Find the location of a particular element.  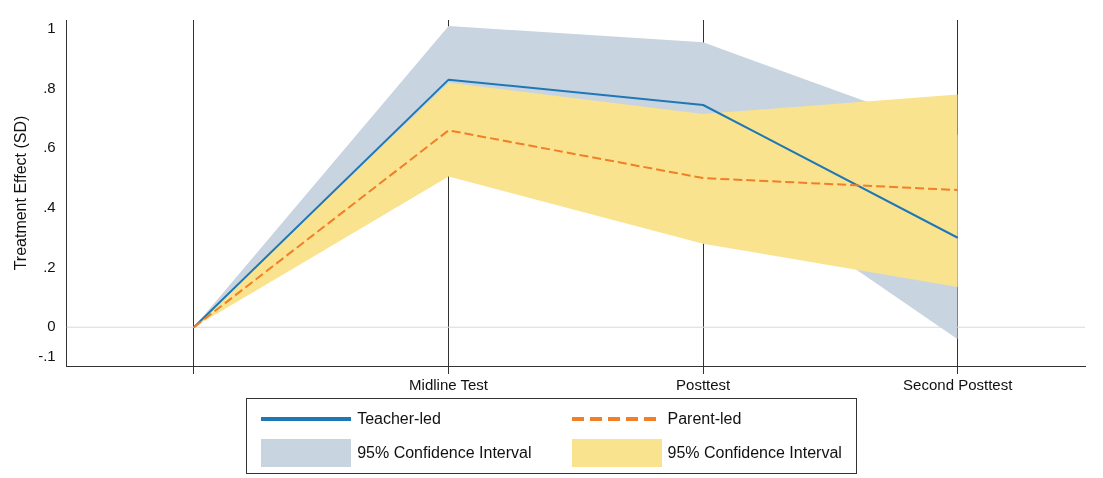

legend-label: Parent-led is located at coordinates (704, 419).